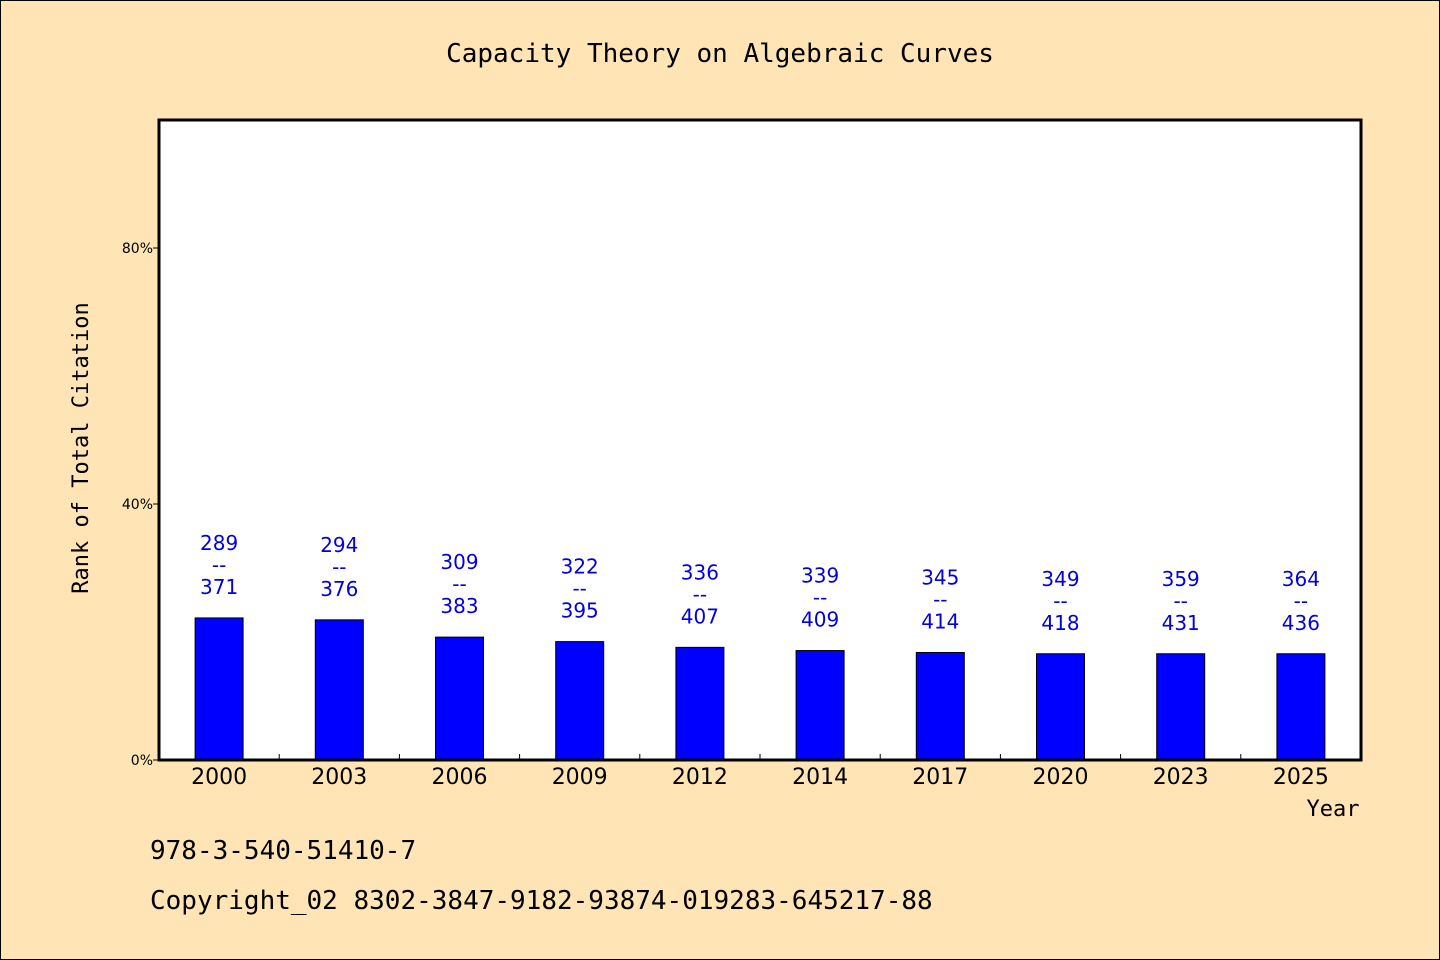  Describe the element at coordinates (1181, 707) in the screenshot. I see `bar-2023` at that location.